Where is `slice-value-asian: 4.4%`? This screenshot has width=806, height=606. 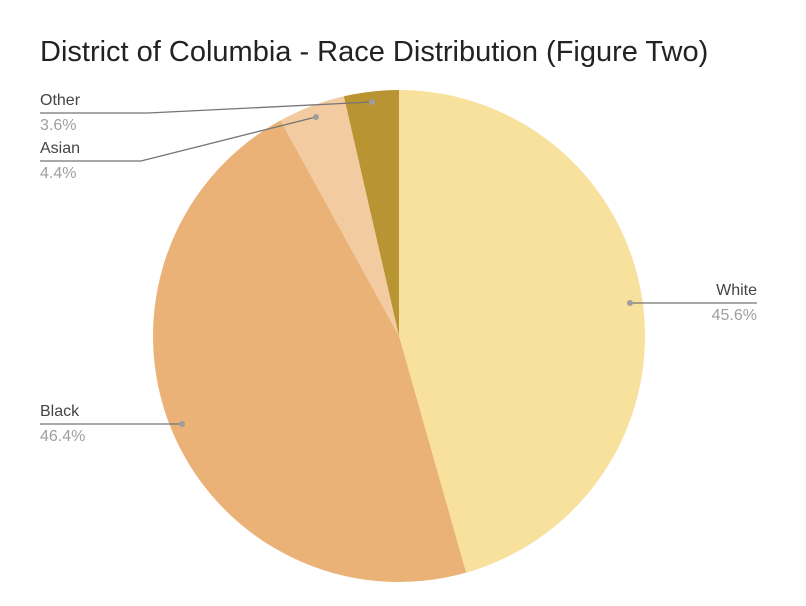 slice-value-asian: 4.4% is located at coordinates (58, 173).